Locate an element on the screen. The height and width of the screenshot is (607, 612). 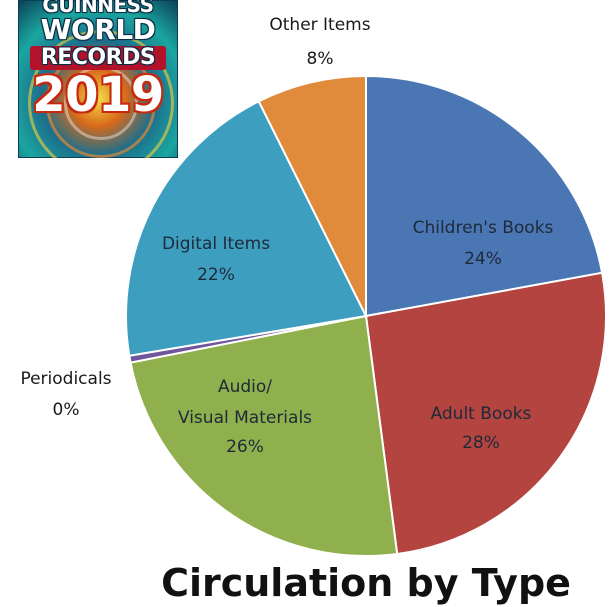
slice-label-digital-items-percent: 22% is located at coordinates (216, 275).